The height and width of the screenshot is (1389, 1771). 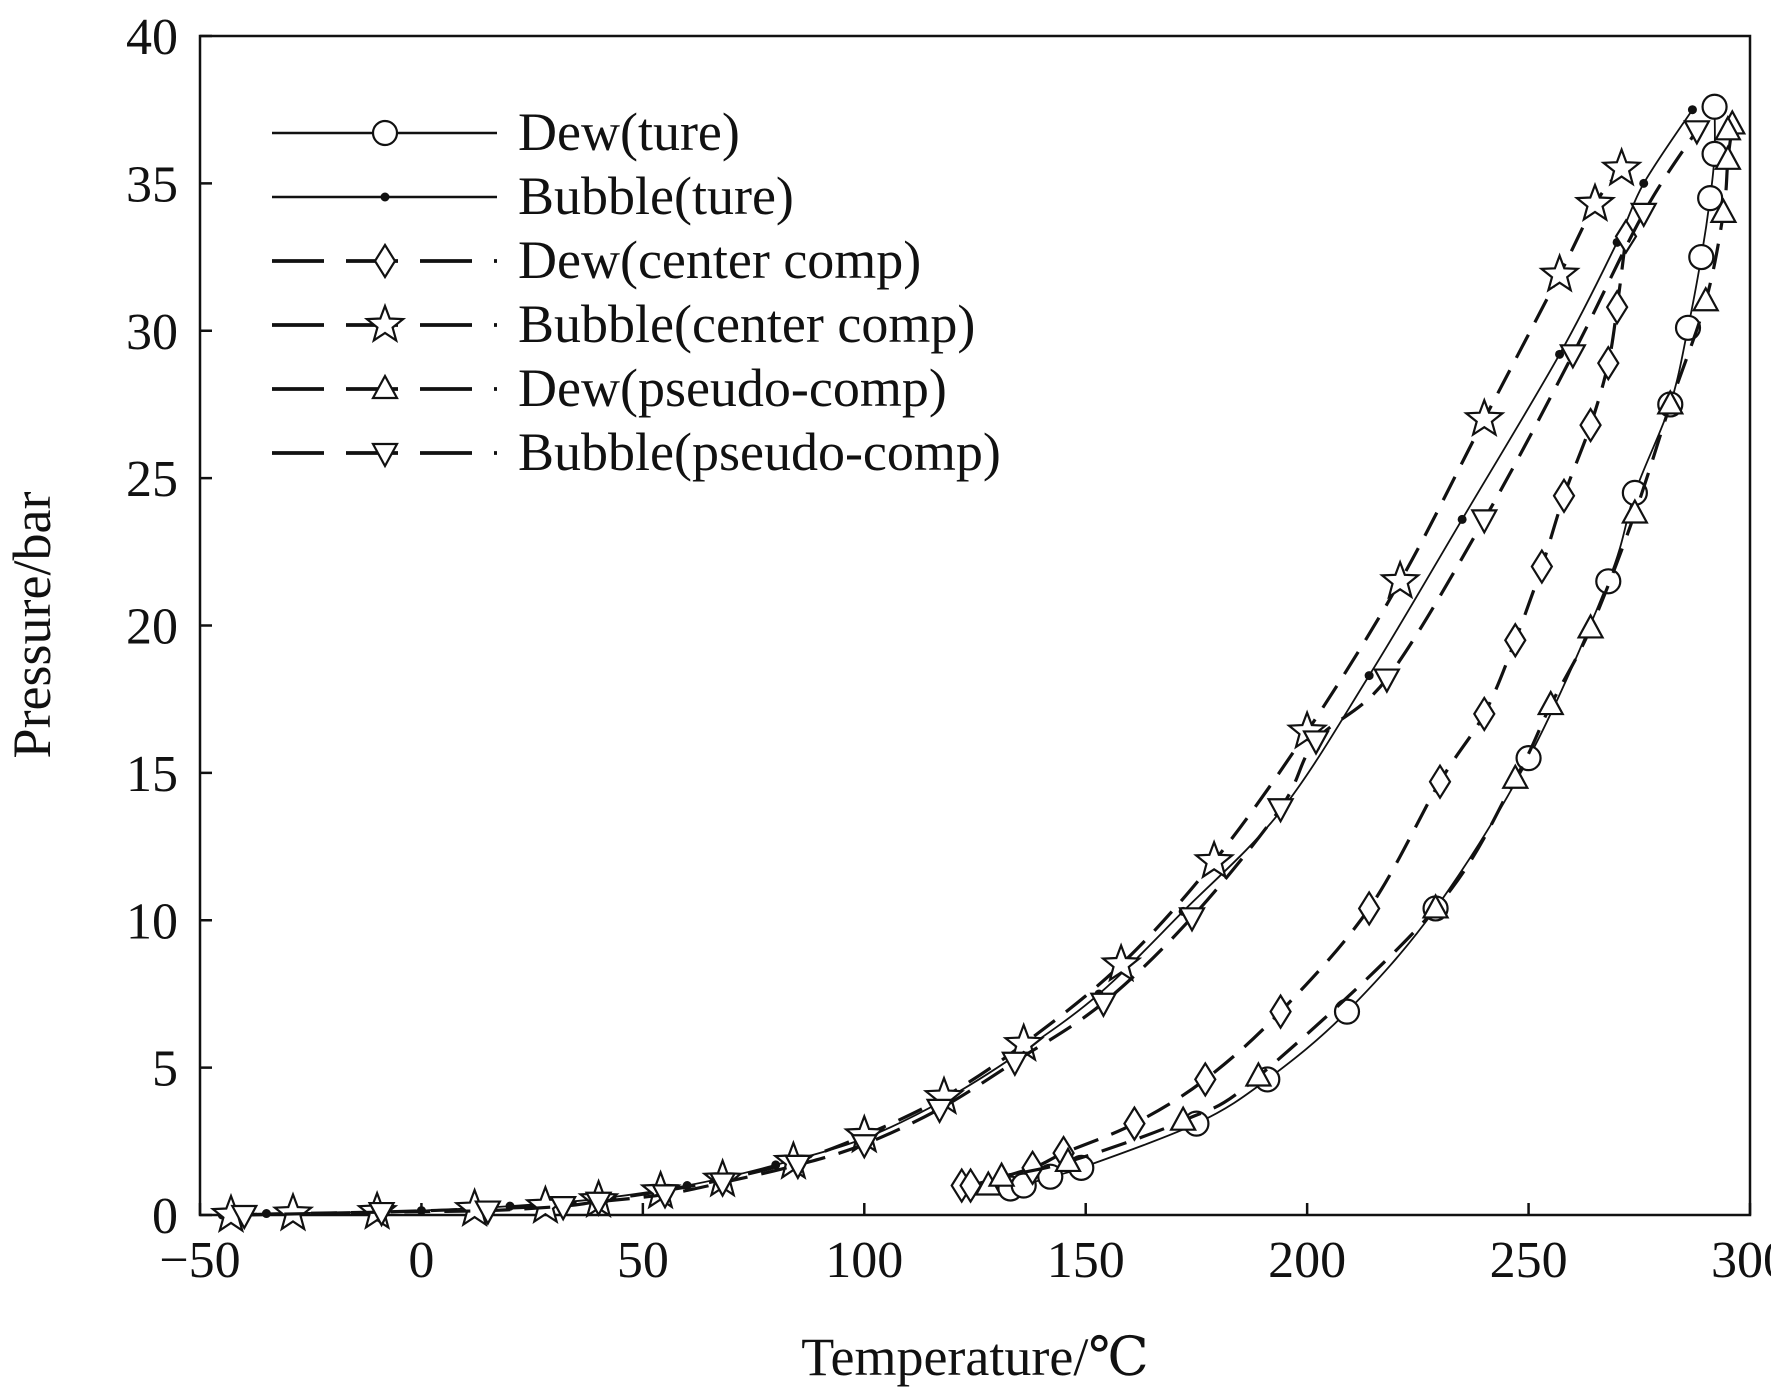 What do you see at coordinates (199, 1260) in the screenshot?
I see `x-tick-label: −50` at bounding box center [199, 1260].